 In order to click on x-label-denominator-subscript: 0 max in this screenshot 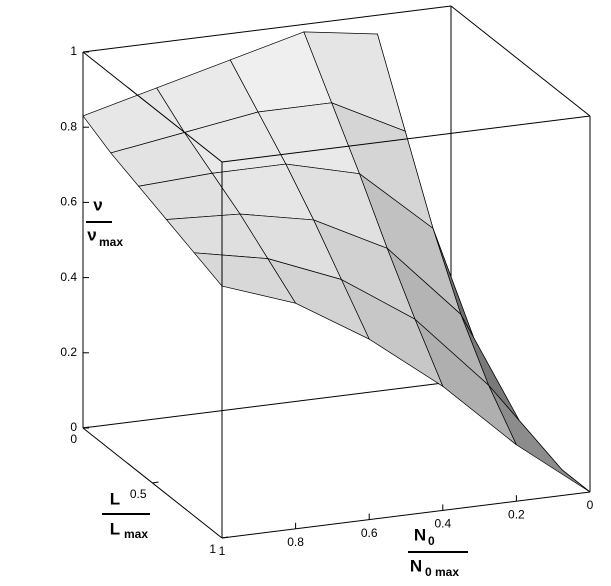, I will do `click(442, 572)`.